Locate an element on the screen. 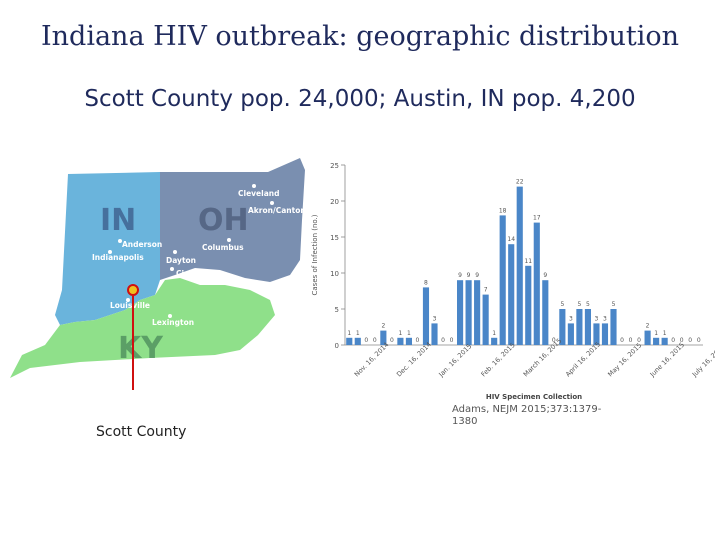 The image size is (720, 540). y-tick-label: 20 is located at coordinates (334, 202).